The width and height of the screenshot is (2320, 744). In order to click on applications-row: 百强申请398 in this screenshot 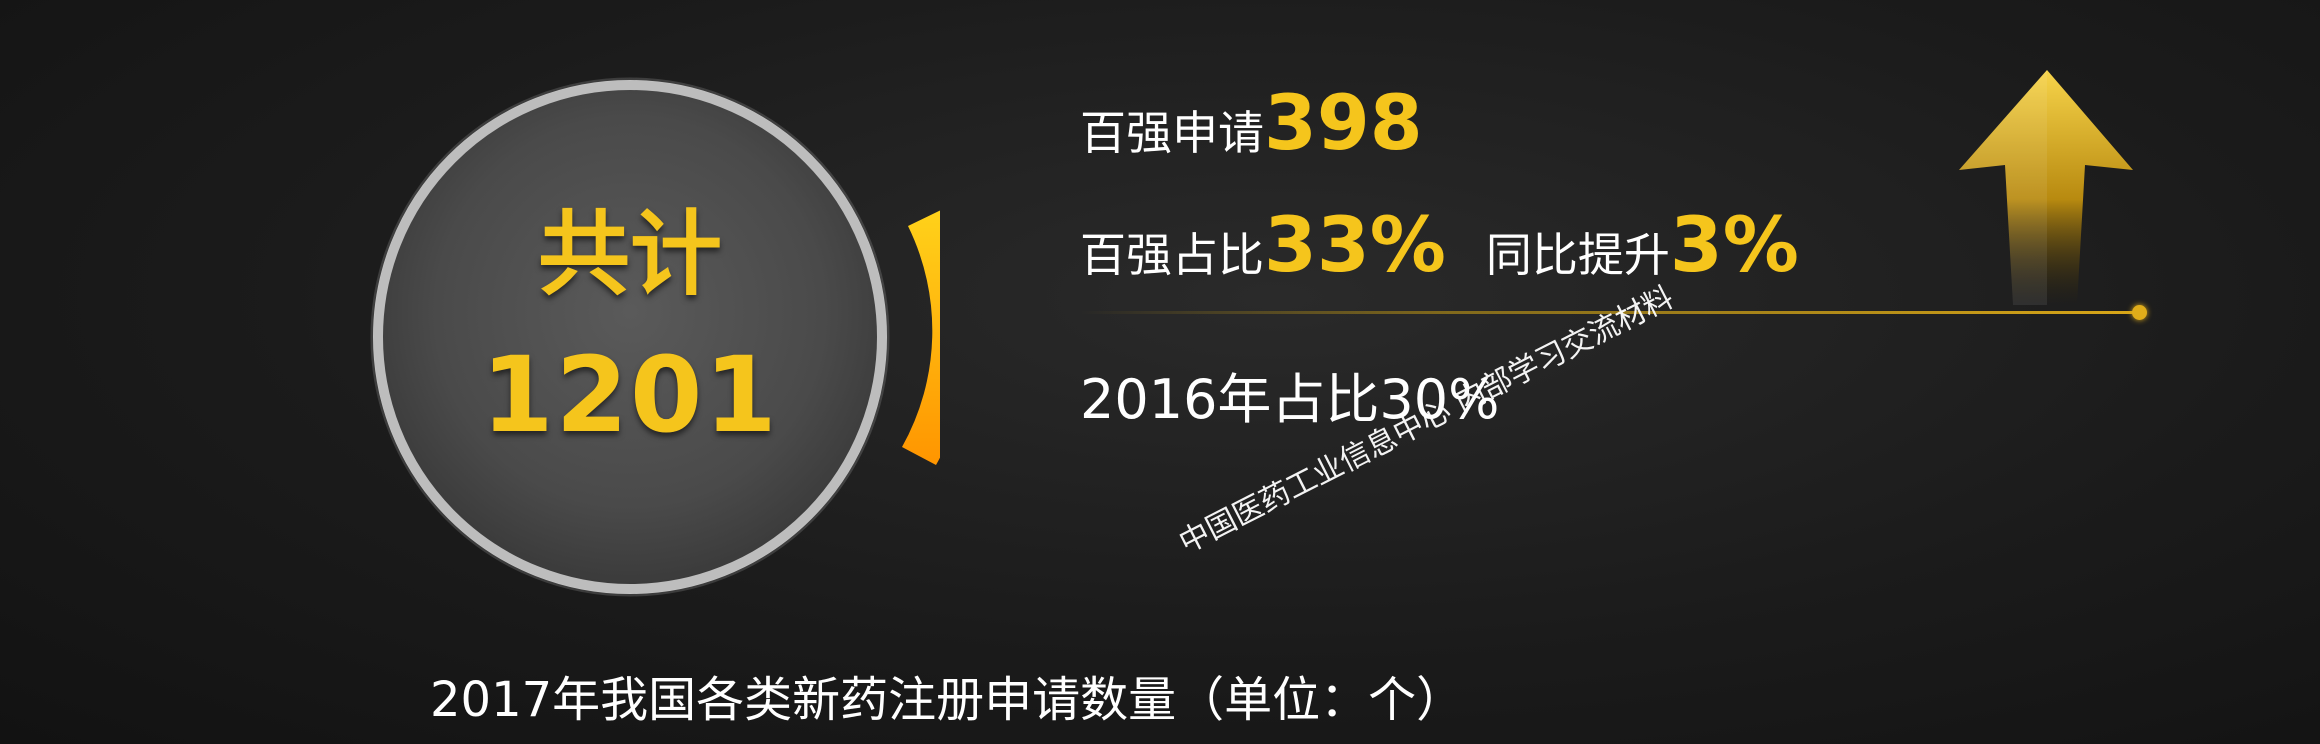, I will do `click(1251, 122)`.